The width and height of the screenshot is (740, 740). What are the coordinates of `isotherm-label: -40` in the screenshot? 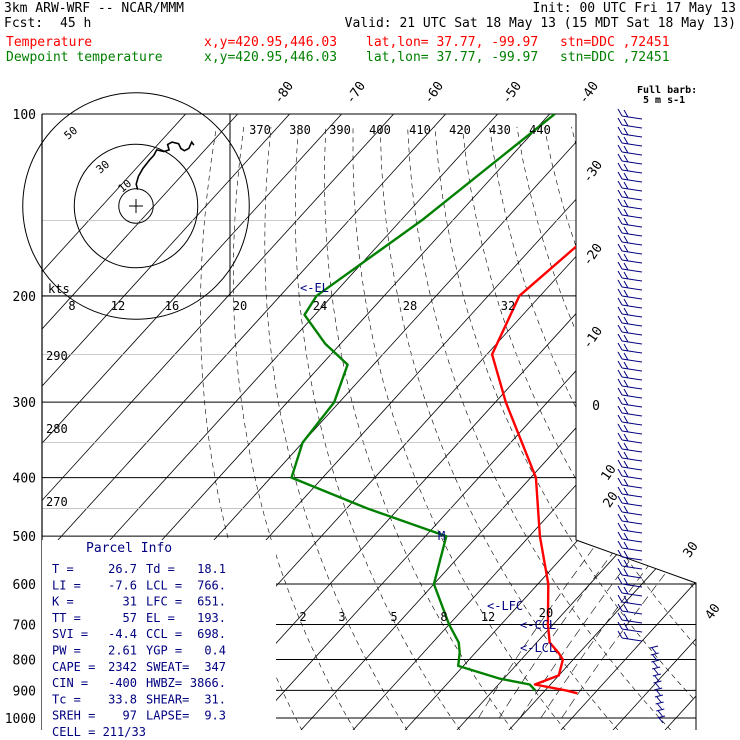 It's located at (589, 93).